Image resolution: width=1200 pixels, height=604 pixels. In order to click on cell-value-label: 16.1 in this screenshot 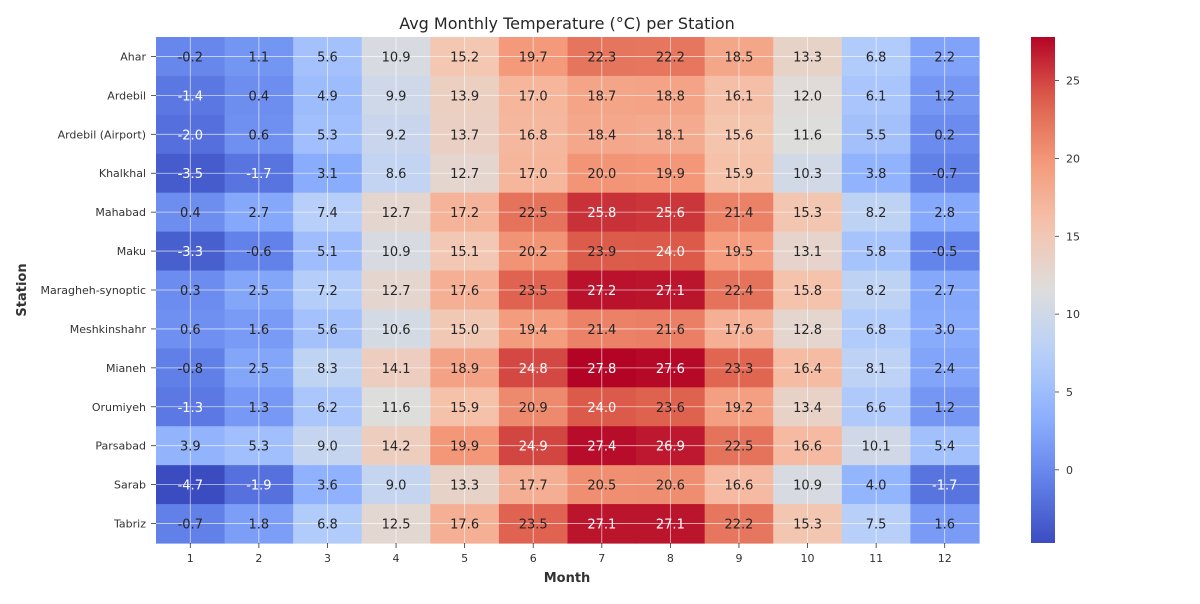, I will do `click(738, 96)`.